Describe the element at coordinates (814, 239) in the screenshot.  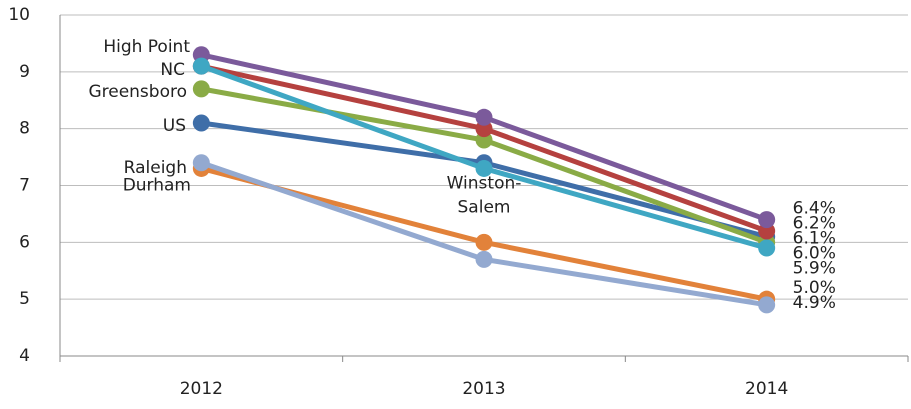
I see `value-label: 6.1%` at that location.